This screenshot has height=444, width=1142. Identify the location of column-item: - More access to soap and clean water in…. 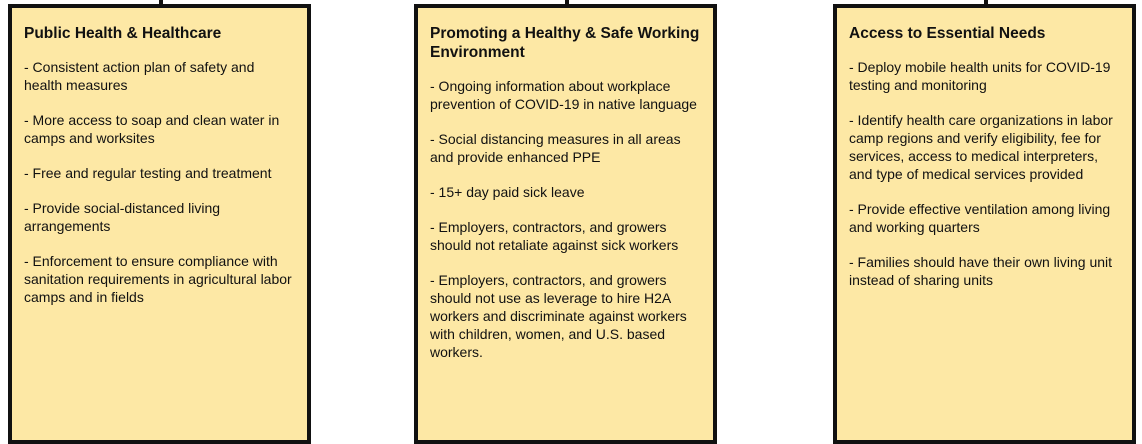
(152, 129).